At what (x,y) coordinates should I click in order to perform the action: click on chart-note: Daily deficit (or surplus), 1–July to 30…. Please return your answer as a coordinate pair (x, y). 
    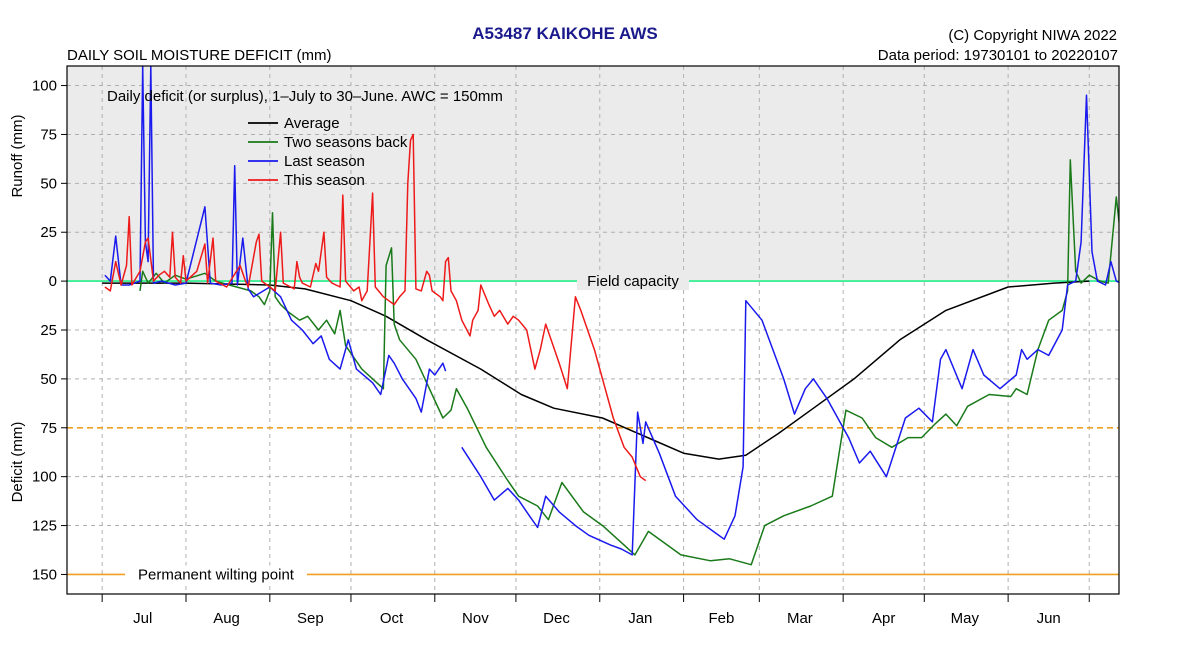
    Looking at the image, I should click on (305, 96).